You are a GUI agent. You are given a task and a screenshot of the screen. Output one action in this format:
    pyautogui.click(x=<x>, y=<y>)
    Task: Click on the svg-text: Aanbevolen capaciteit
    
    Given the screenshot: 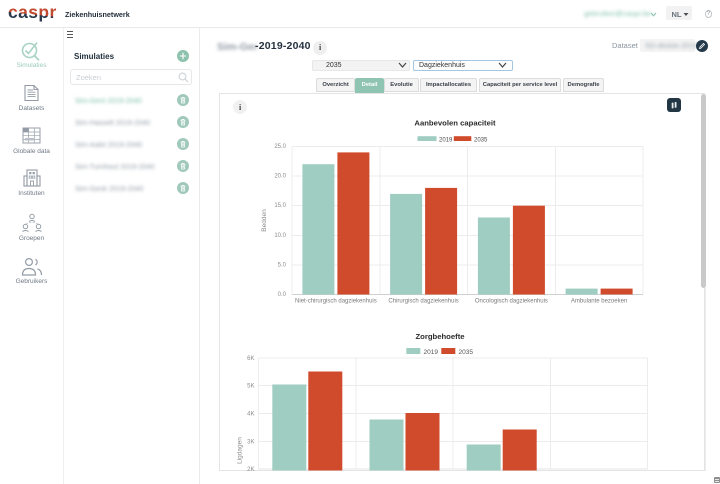 What is the action you would take?
    pyautogui.click(x=455, y=122)
    